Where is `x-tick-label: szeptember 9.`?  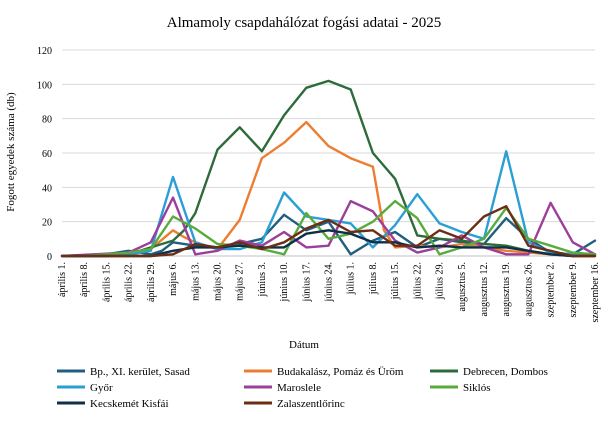 x-tick-label: szeptember 9. is located at coordinates (573, 290).